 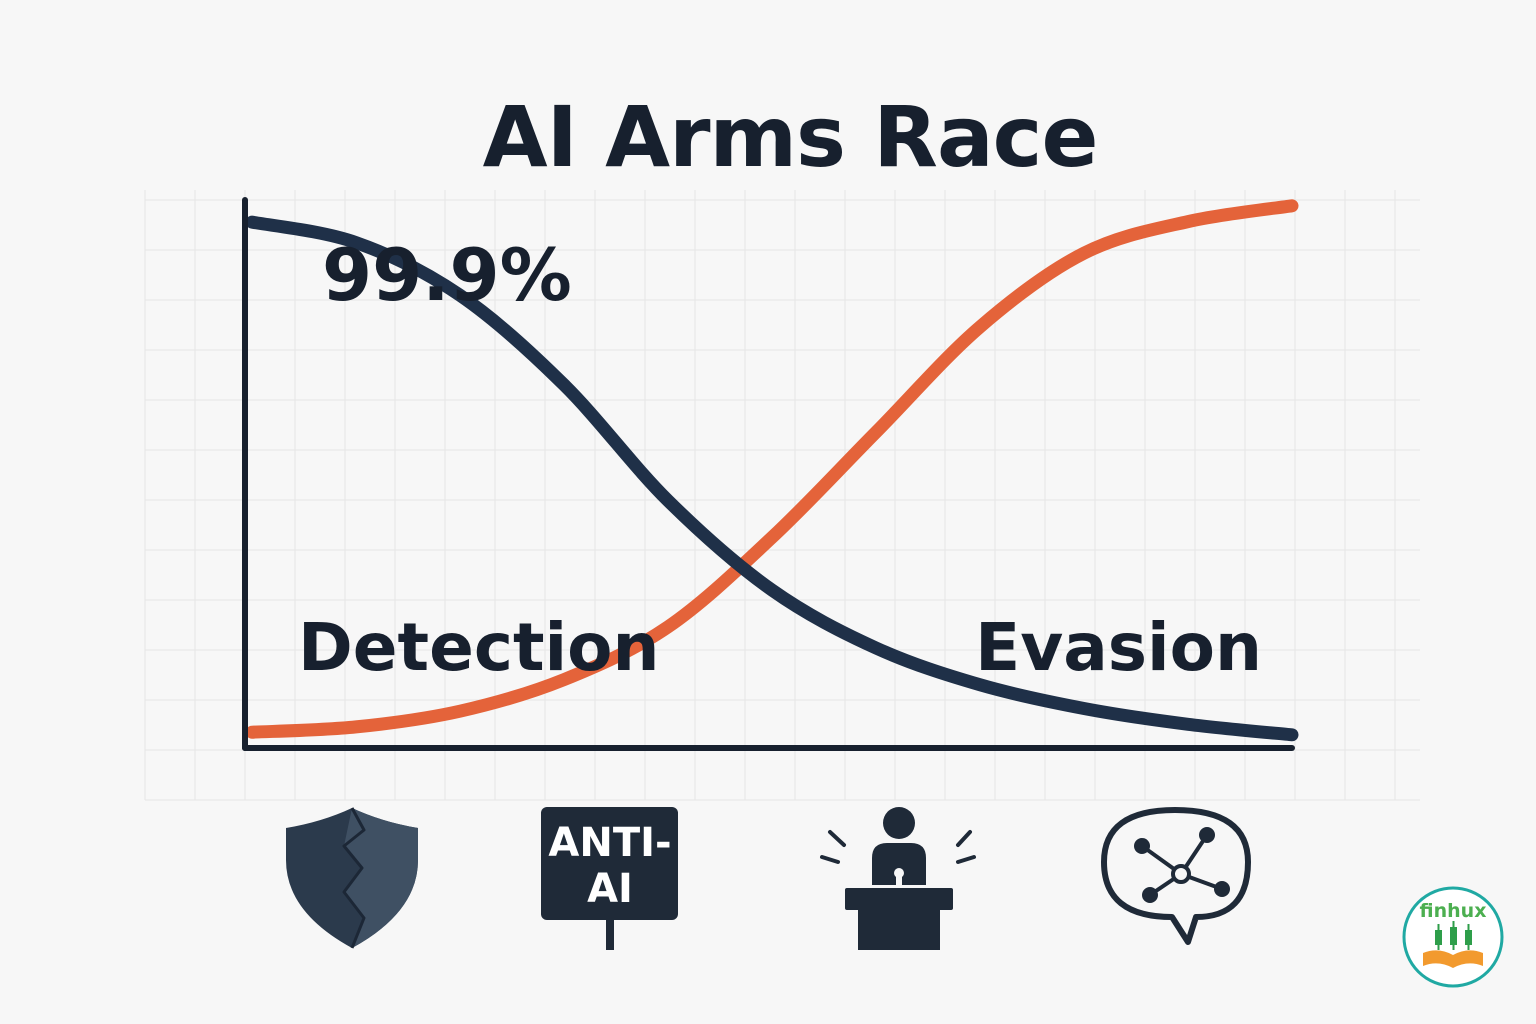 What do you see at coordinates (790, 137) in the screenshot?
I see `chart-title: AI Arms Race` at bounding box center [790, 137].